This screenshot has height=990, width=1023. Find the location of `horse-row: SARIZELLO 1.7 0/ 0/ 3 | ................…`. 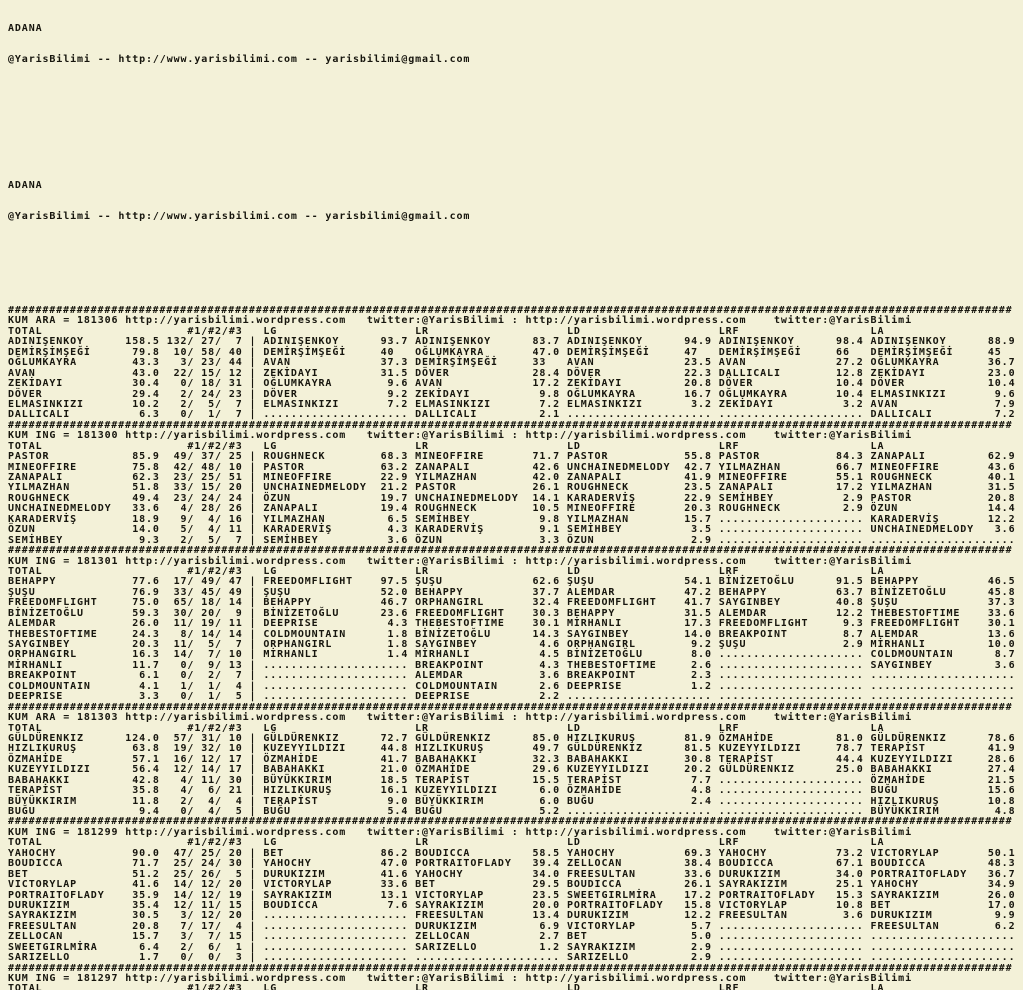

horse-row: SARIZELLO 1.7 0/ 0/ 3 | ................… is located at coordinates (512, 958).